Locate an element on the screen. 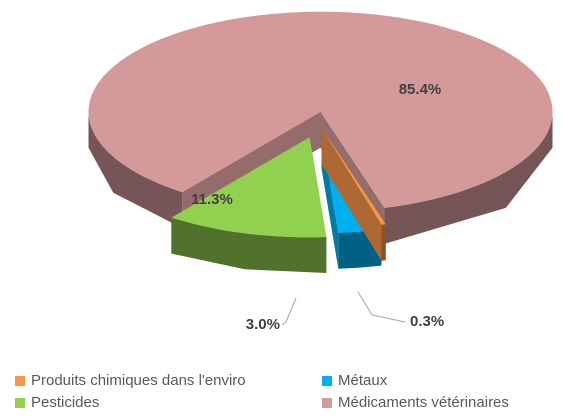 This screenshot has height=419, width=566. legend-label: Pesticides is located at coordinates (65, 402).